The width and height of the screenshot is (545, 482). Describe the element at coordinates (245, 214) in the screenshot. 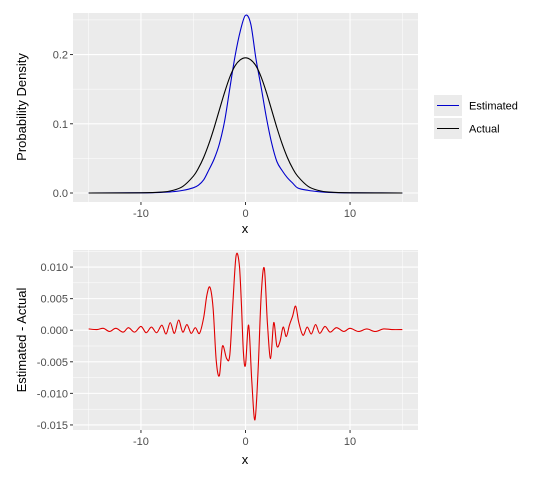

I see `density-x-tick-label: 0` at that location.